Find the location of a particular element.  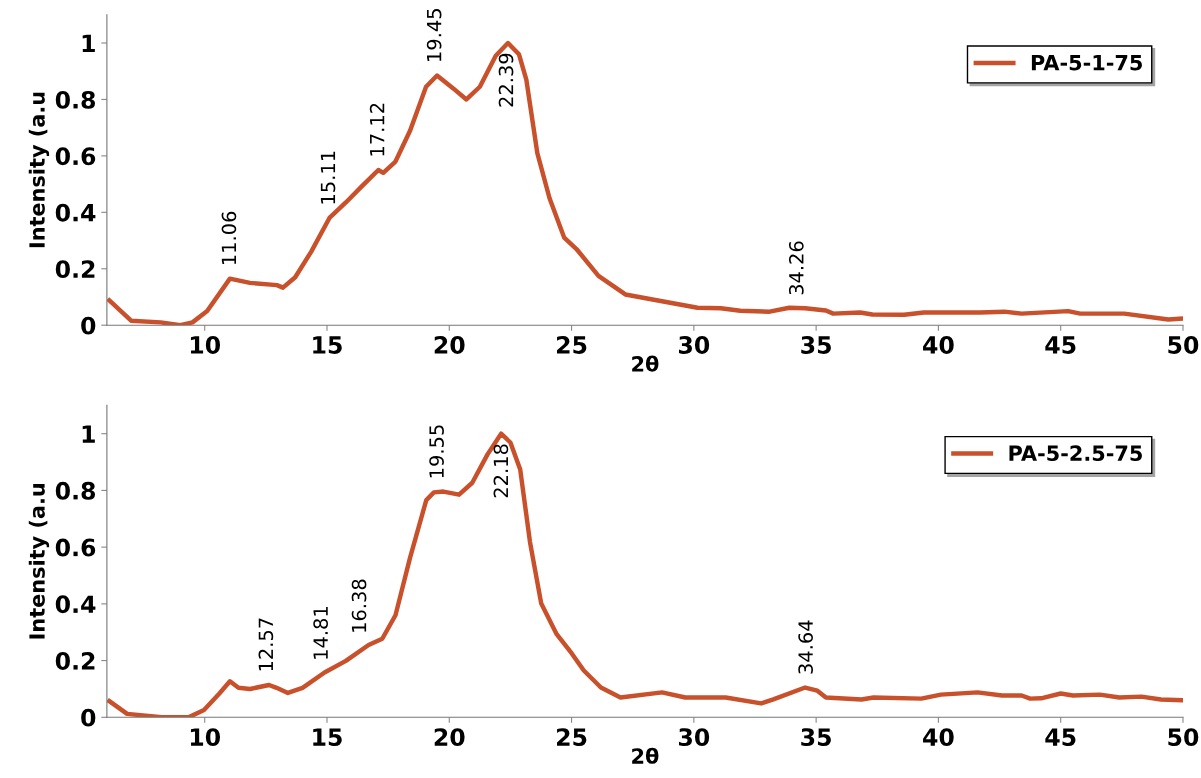

annotation: 22.18 is located at coordinates (501, 471).